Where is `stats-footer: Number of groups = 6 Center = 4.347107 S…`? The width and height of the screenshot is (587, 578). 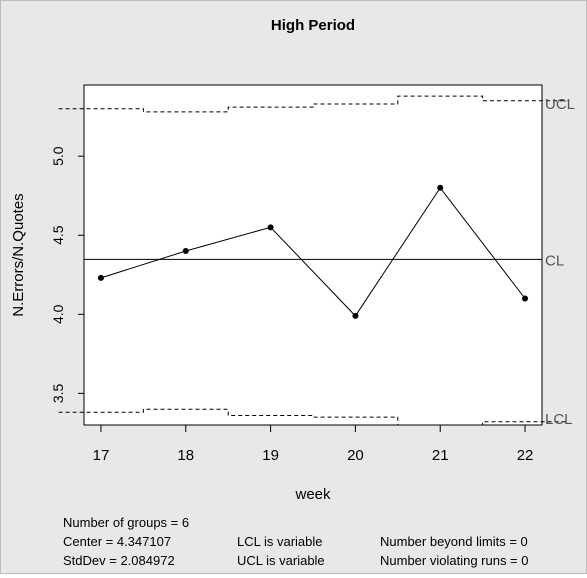 stats-footer: Number of groups = 6 Center = 4.347107 S… is located at coordinates (296, 541).